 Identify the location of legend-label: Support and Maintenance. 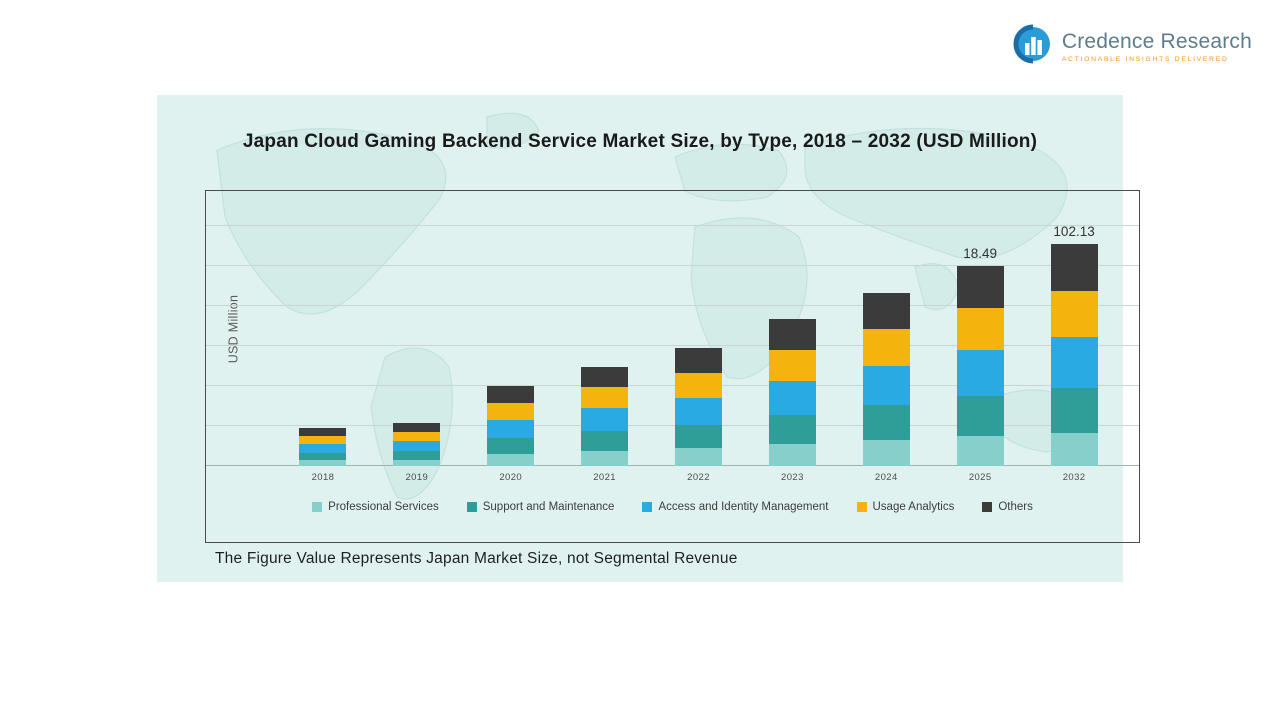
(548, 507).